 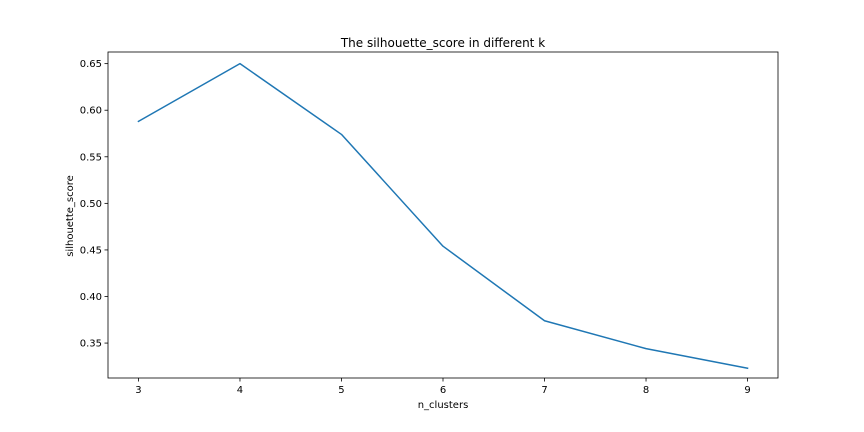 I want to click on y-tick-label: 0.50, so click(x=91, y=204).